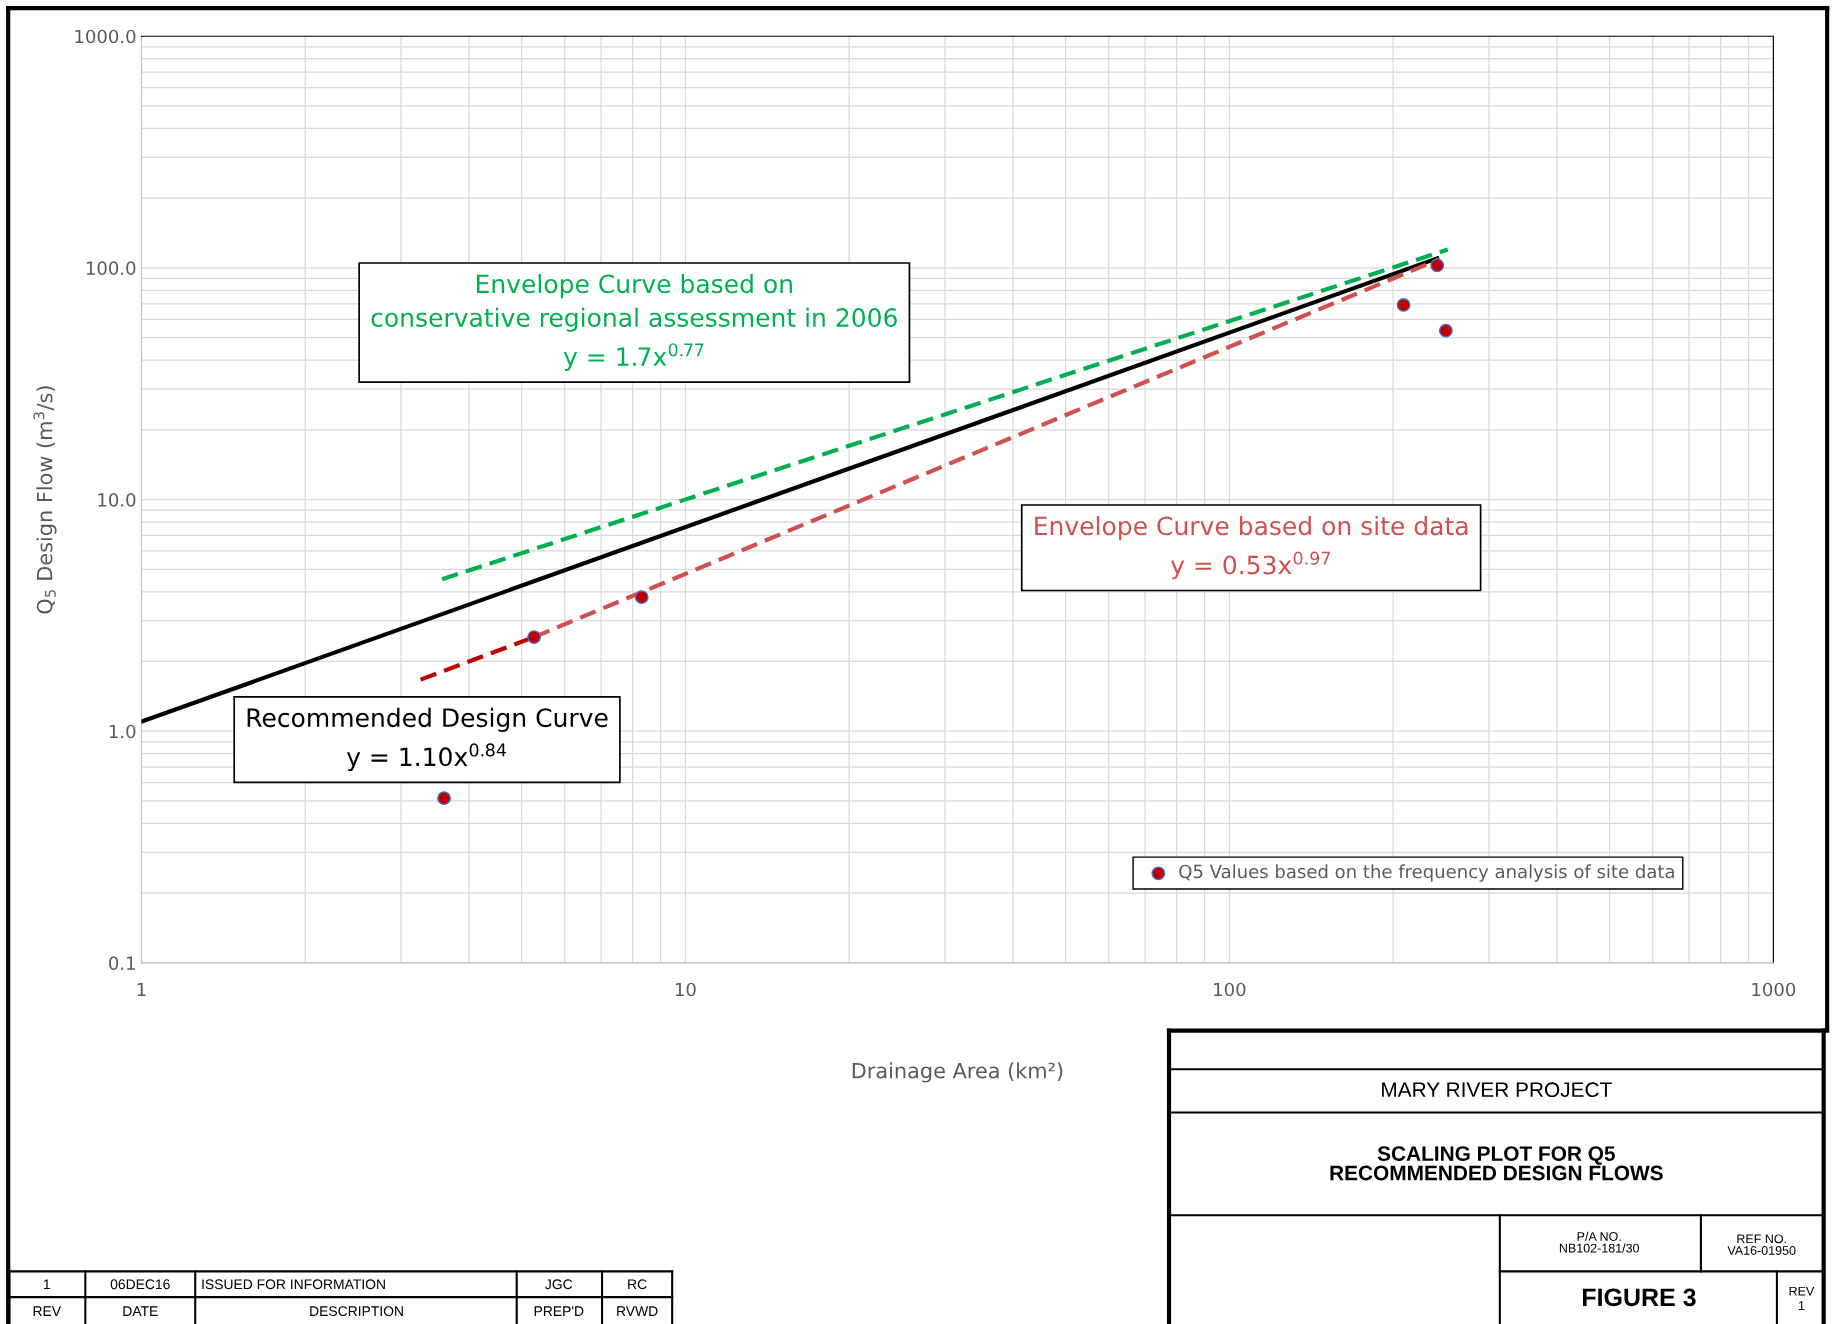 The width and height of the screenshot is (1833, 1324). I want to click on y-tick-label: 1.0, so click(122, 731).